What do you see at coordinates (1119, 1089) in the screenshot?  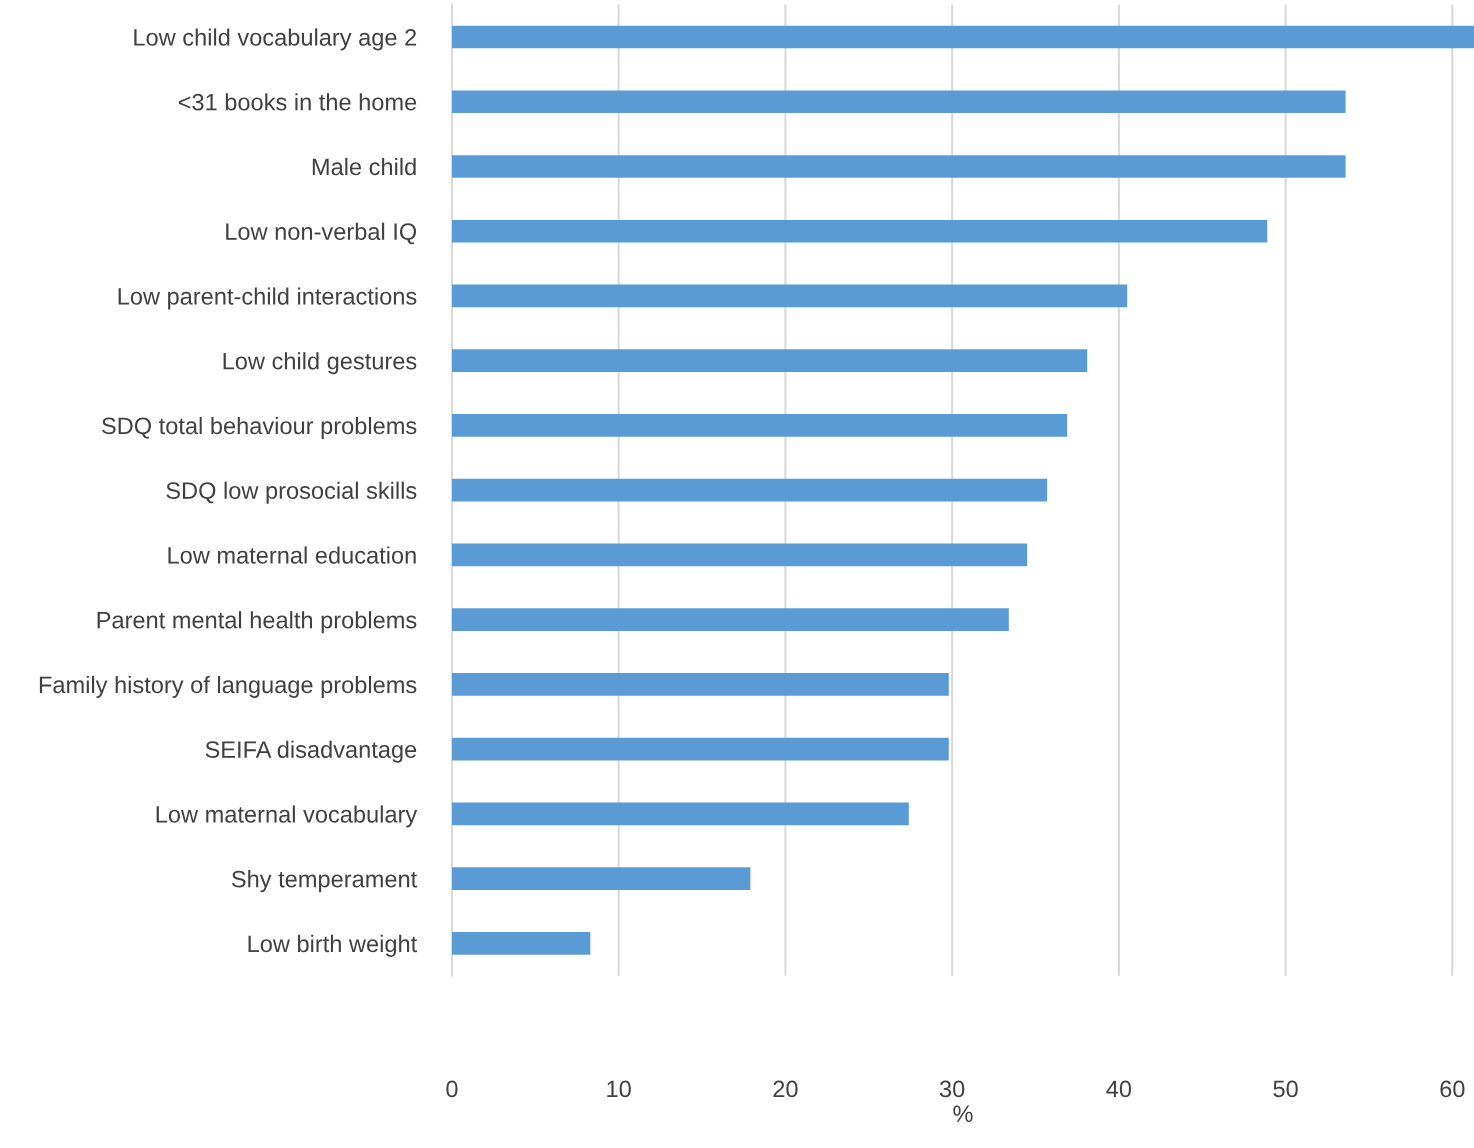 I see `x-tick-label: 40` at bounding box center [1119, 1089].